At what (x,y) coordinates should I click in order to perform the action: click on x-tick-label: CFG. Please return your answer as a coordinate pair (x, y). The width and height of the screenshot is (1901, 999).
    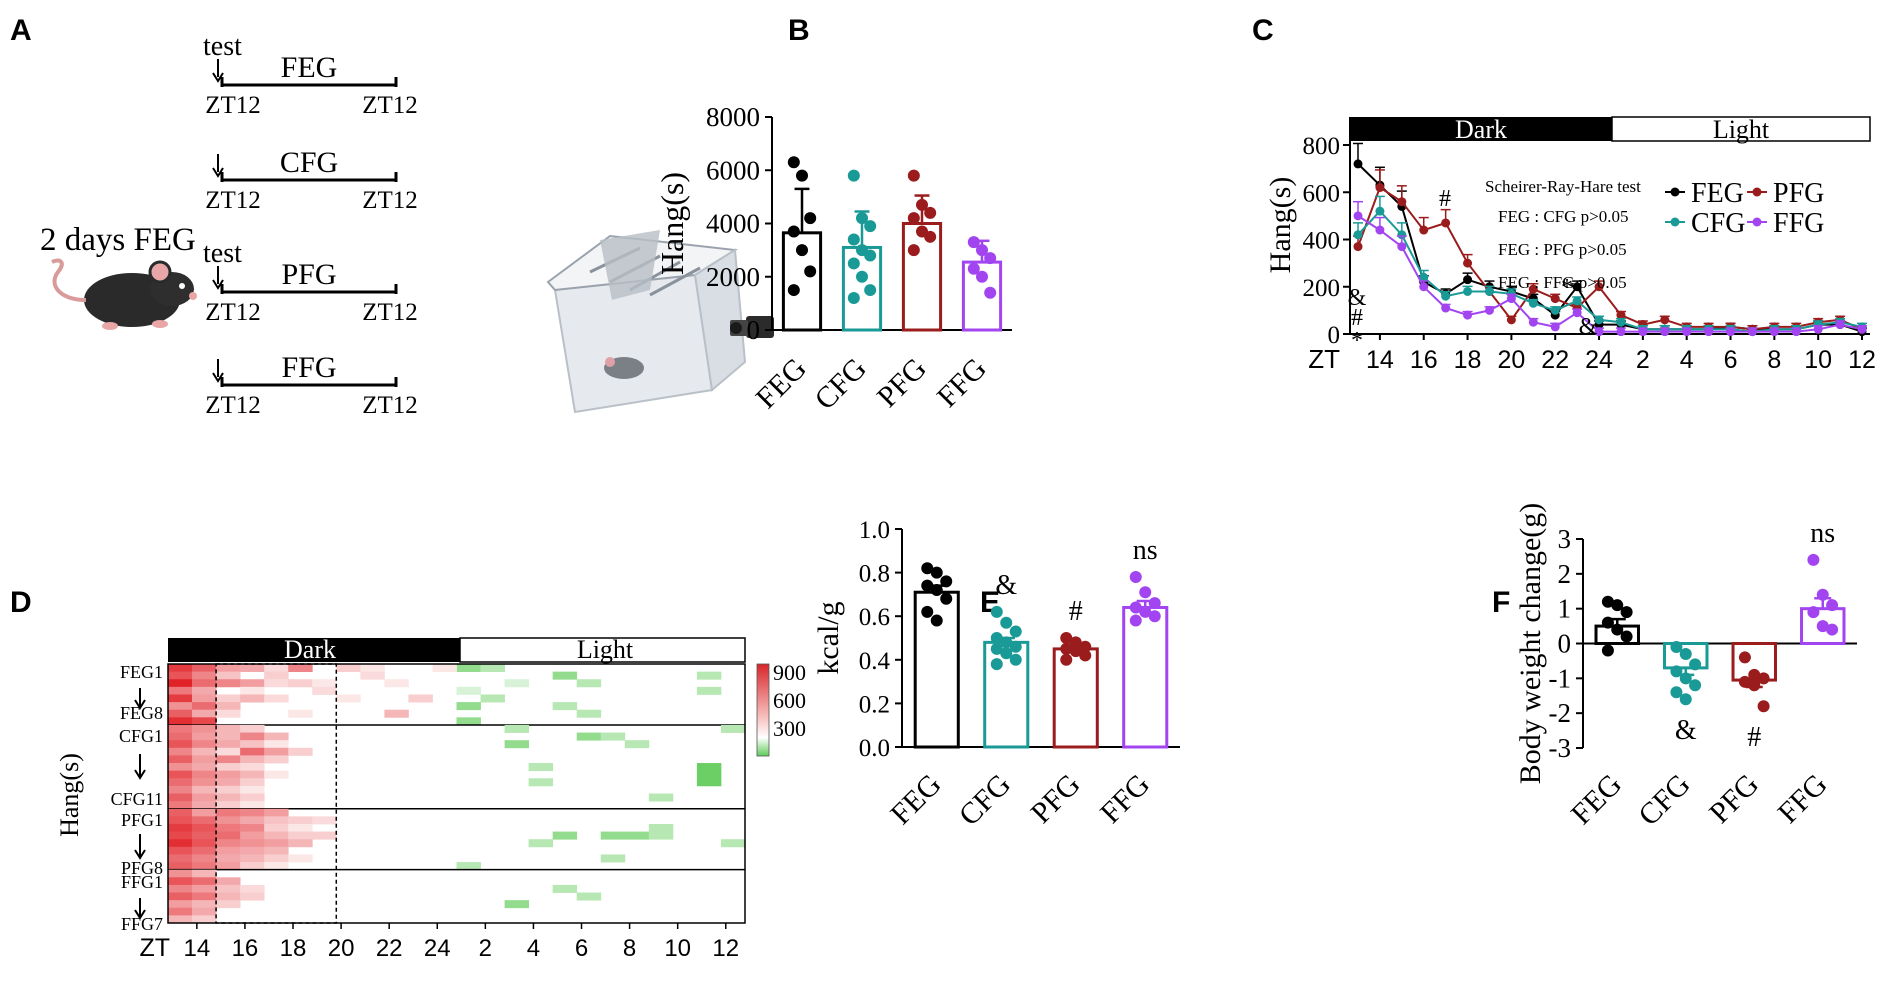
    Looking at the image, I should click on (840, 384).